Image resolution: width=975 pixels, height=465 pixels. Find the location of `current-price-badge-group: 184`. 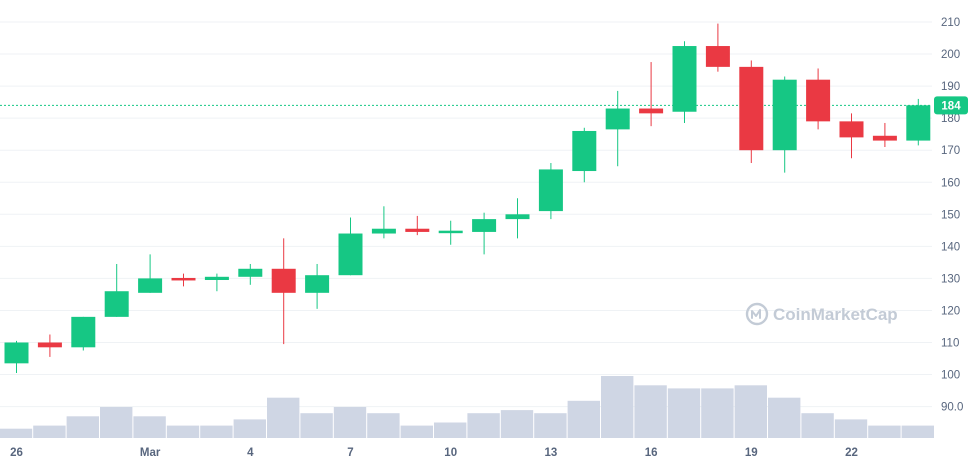

current-price-badge-group: 184 is located at coordinates (951, 105).